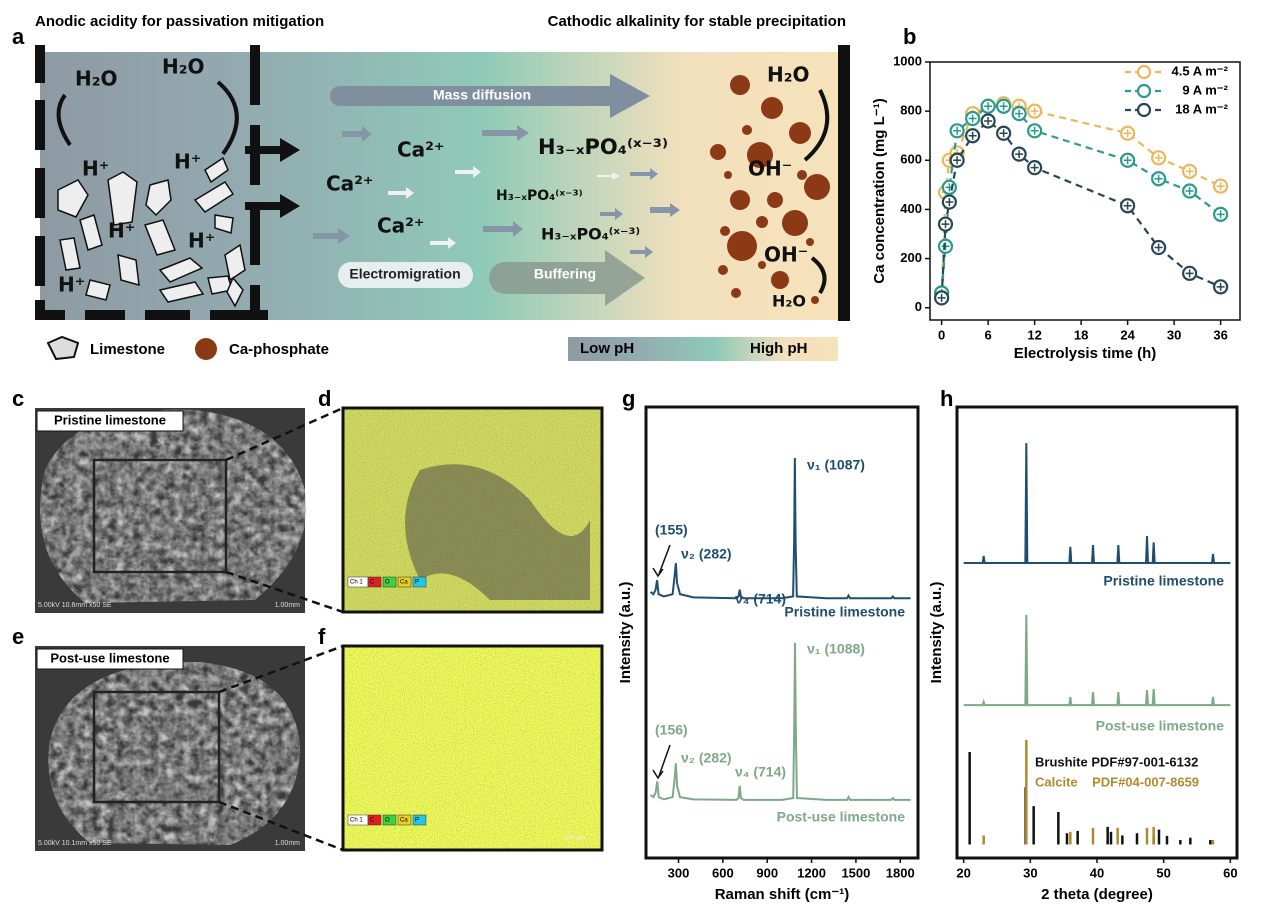 This screenshot has width=1269, height=922. What do you see at coordinates (907, 60) in the screenshot?
I see `y-tick-label: 1000` at bounding box center [907, 60].